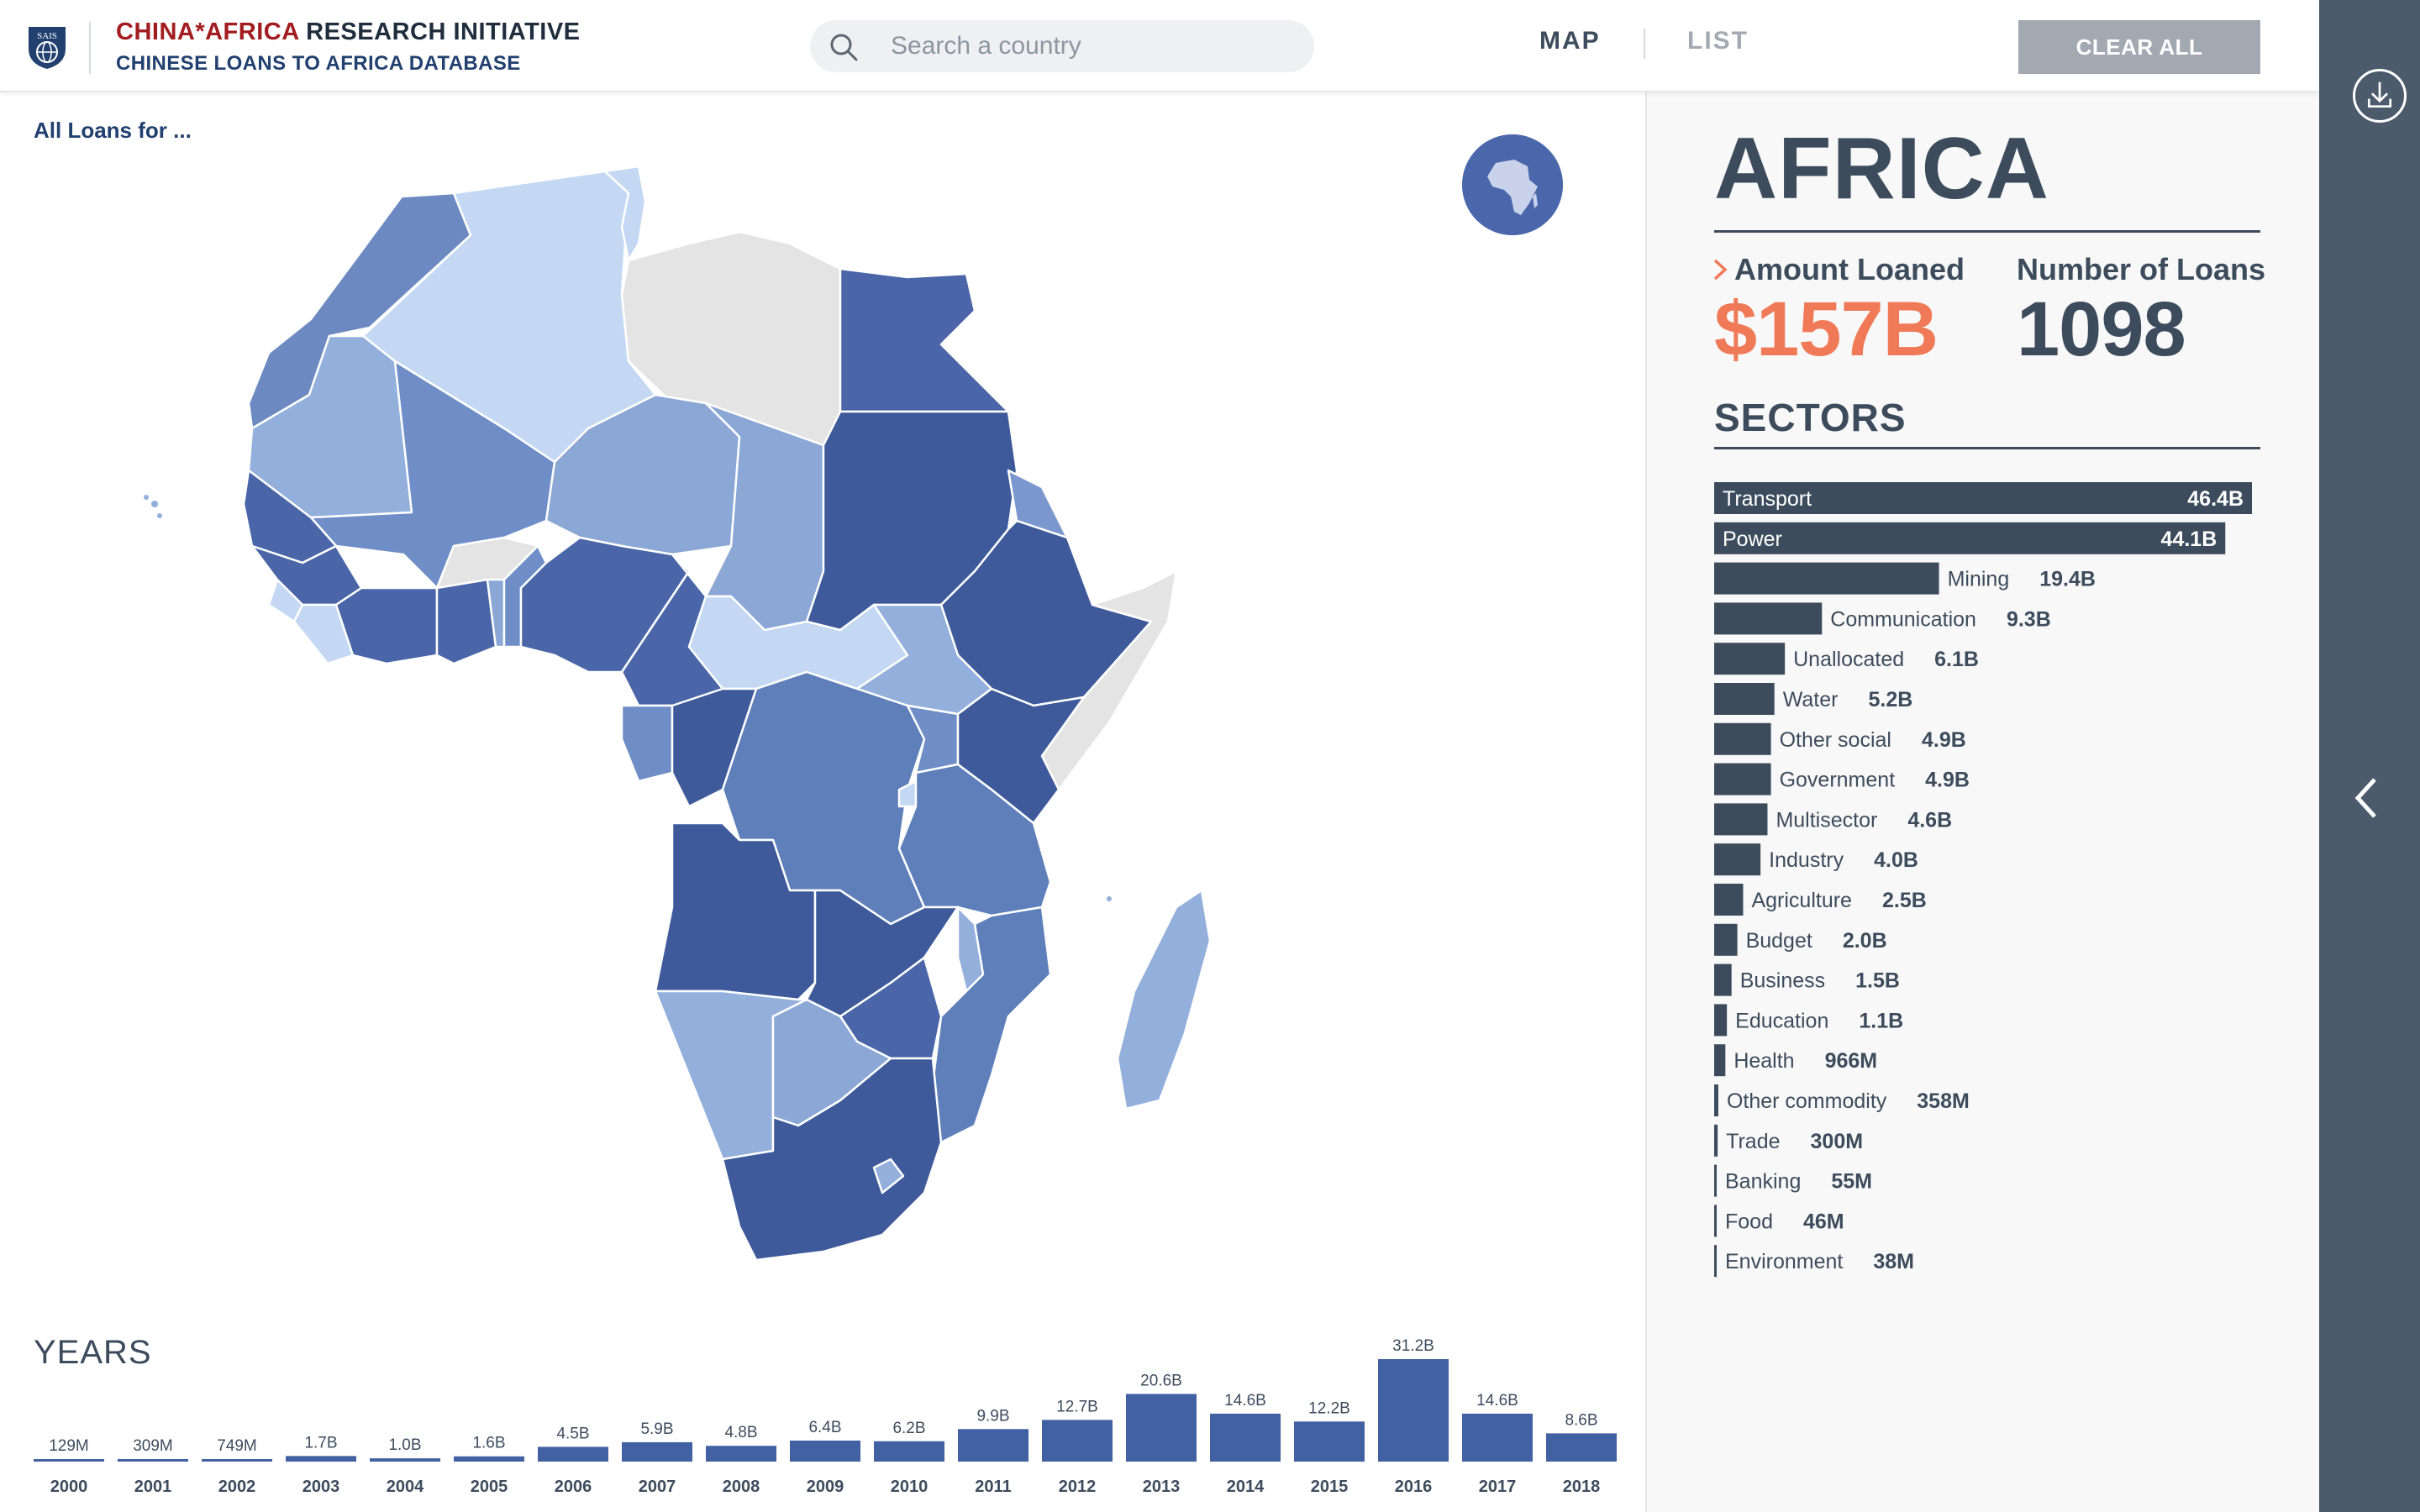 This screenshot has width=2420, height=1512. What do you see at coordinates (2142, 269) in the screenshot?
I see `number-of-loans-label: Number of Loans` at bounding box center [2142, 269].